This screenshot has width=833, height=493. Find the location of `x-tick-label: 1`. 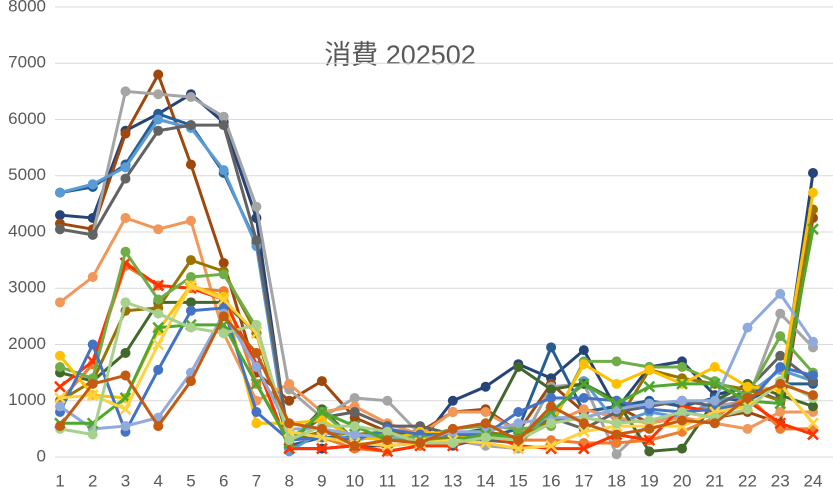

x-tick-label: 1 is located at coordinates (59, 480).